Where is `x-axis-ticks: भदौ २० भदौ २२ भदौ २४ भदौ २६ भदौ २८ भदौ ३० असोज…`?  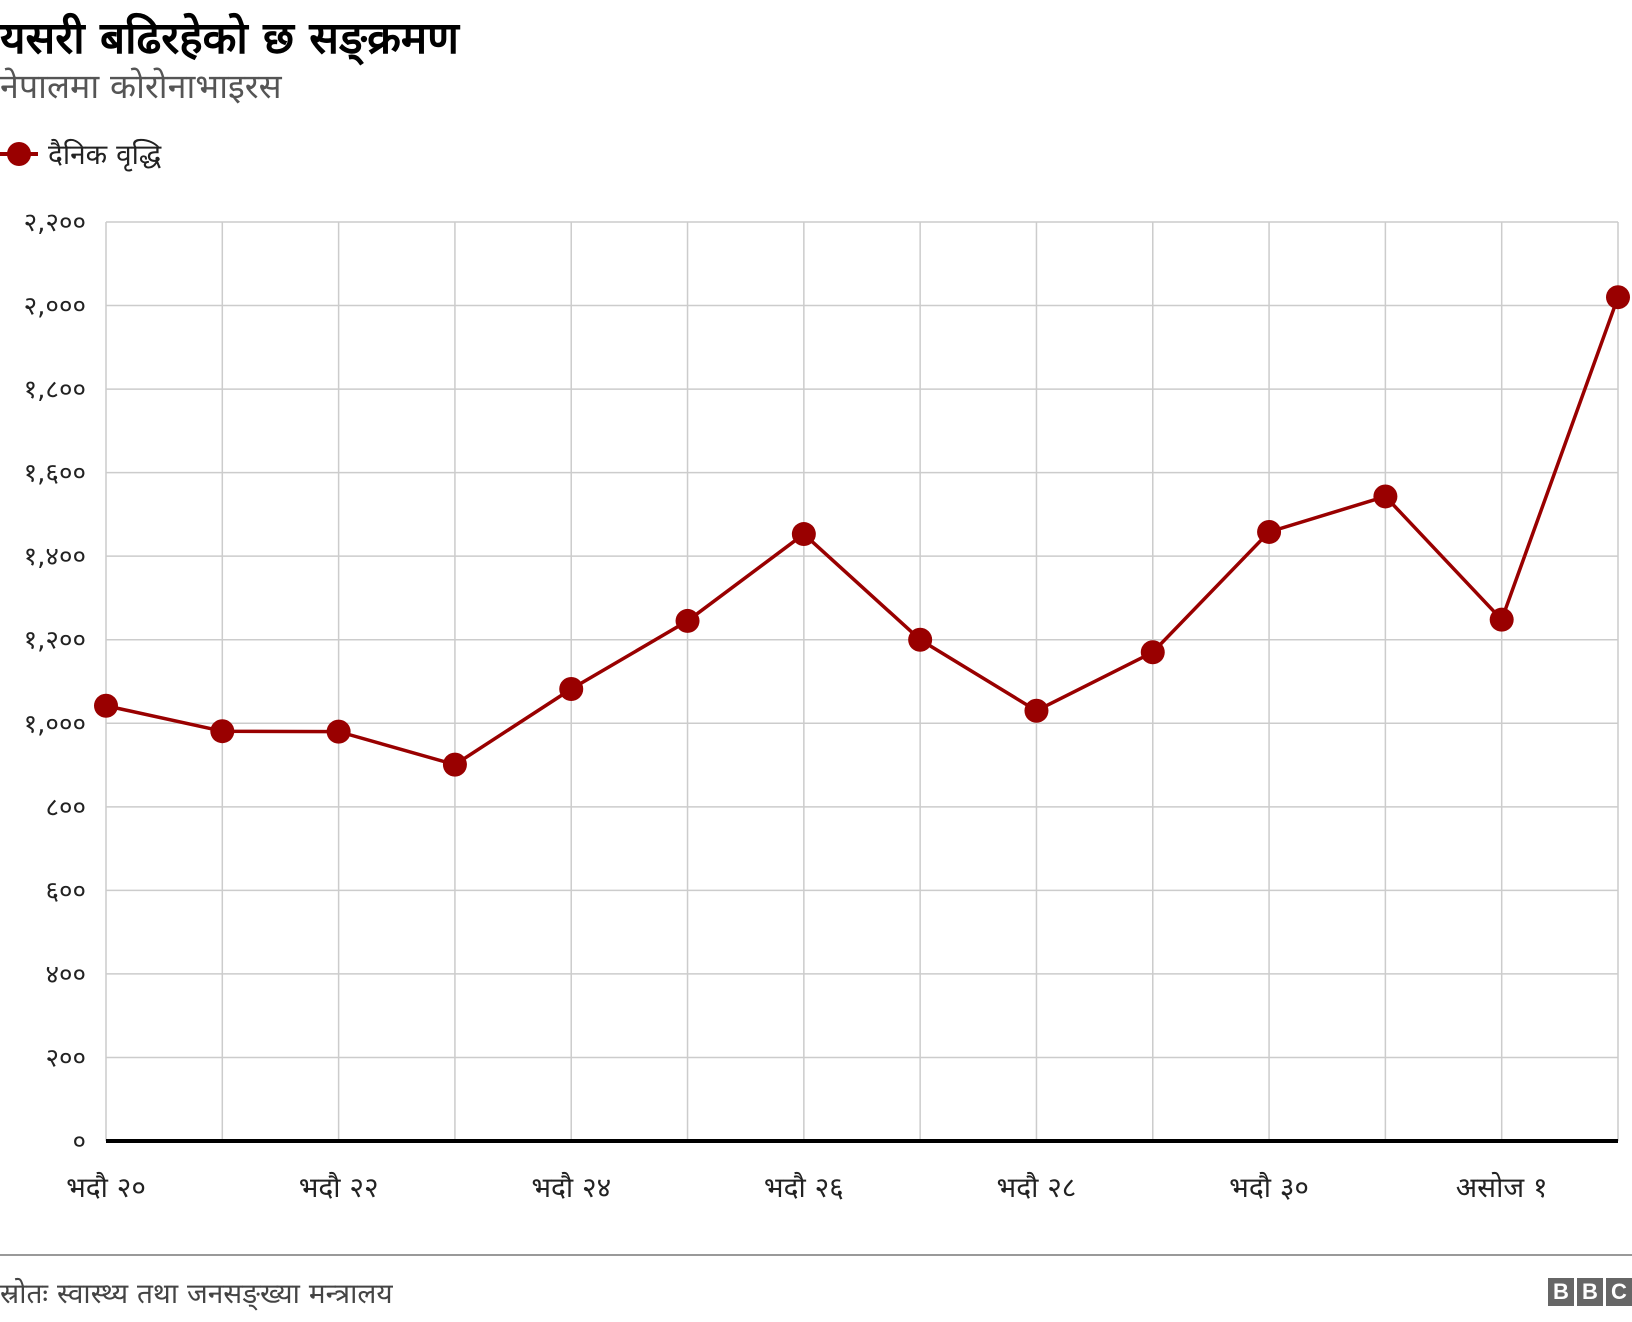
x-axis-ticks: भदौ २० भदौ २२ भदौ २४ भदौ २६ भदौ २८ भदौ ३० असोज… is located at coordinates (807, 1187).